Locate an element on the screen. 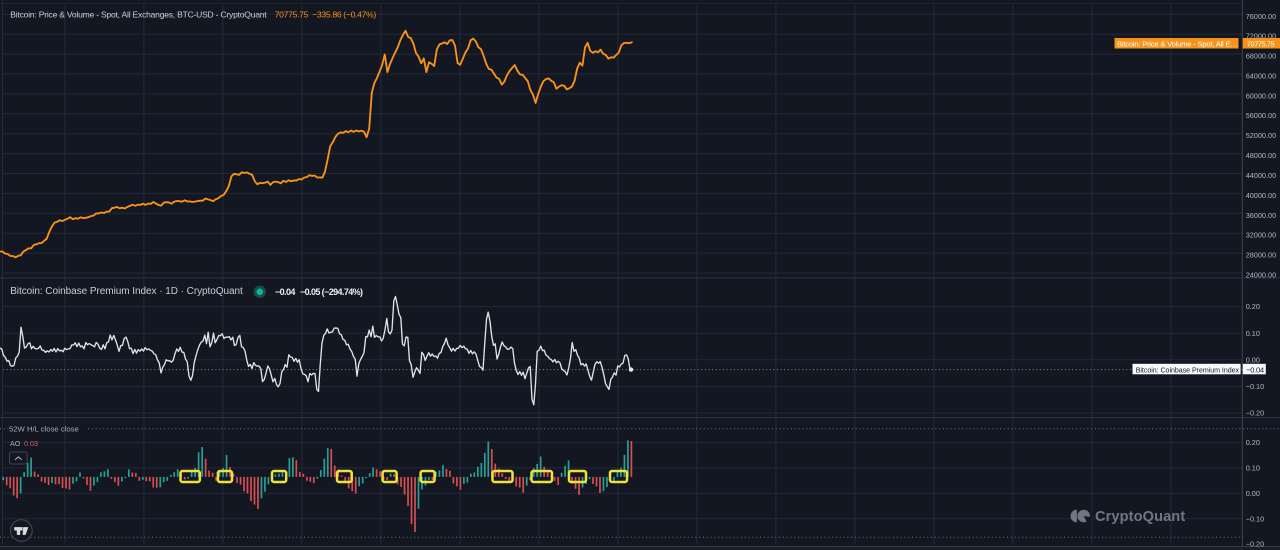 Image resolution: width=1280 pixels, height=550 pixels. svg-text: AO is located at coordinates (15, 443).